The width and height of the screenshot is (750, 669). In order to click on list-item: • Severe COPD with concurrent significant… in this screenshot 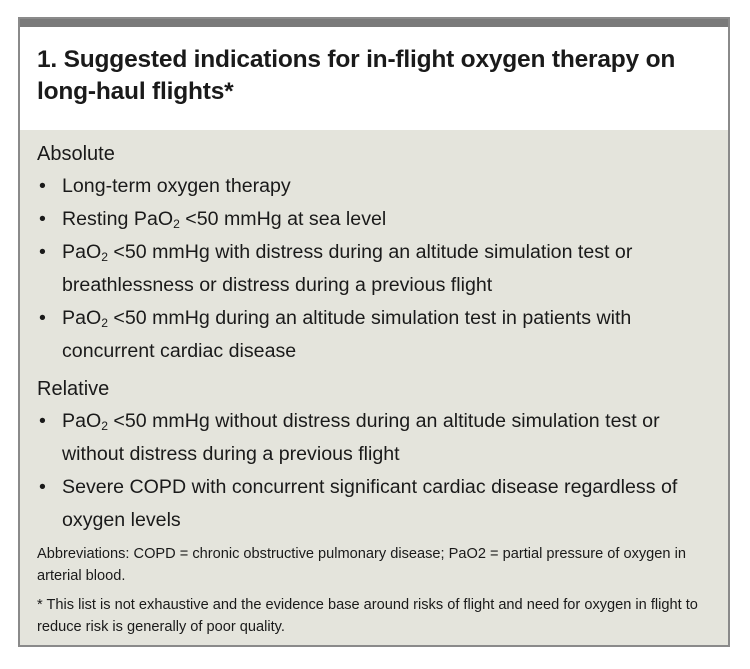, I will do `click(375, 504)`.